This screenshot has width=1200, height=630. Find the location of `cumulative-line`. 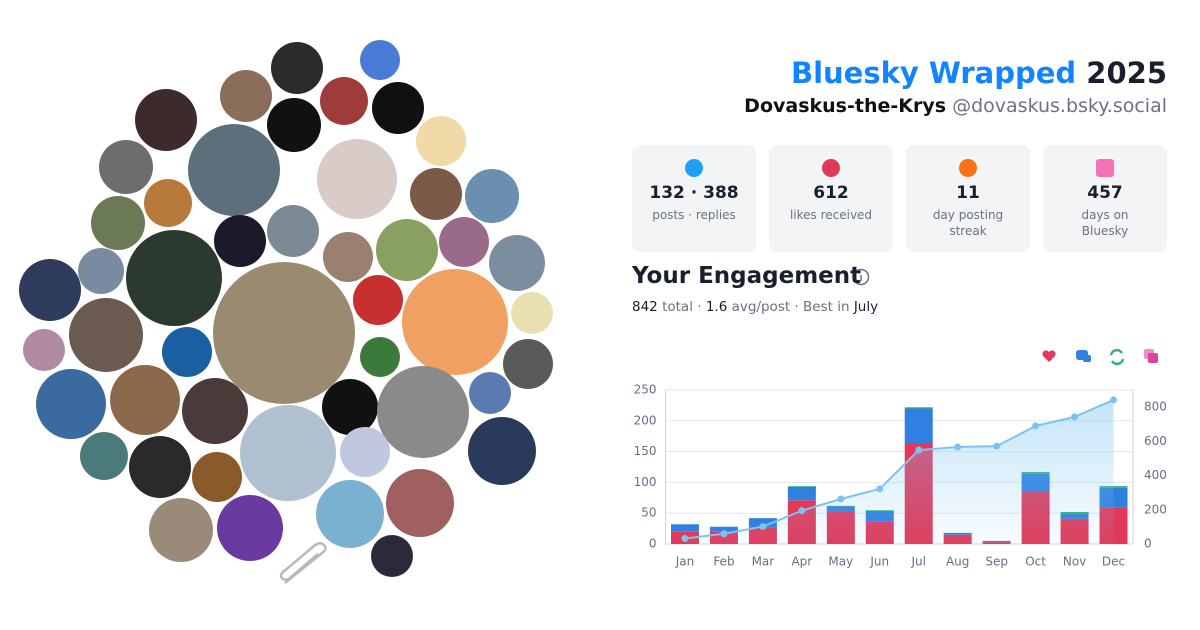

cumulative-line is located at coordinates (899, 469).